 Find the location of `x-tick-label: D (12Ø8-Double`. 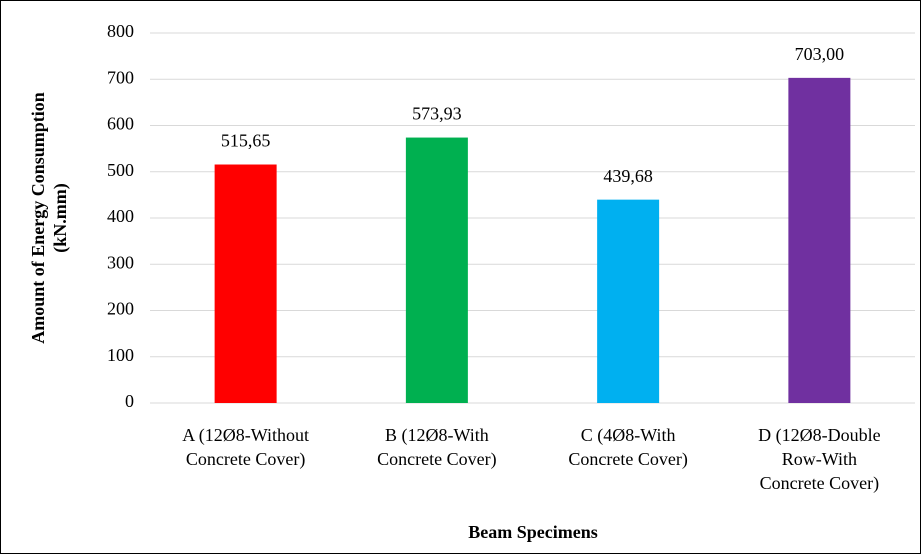

x-tick-label: D (12Ø8-Double is located at coordinates (819, 435).